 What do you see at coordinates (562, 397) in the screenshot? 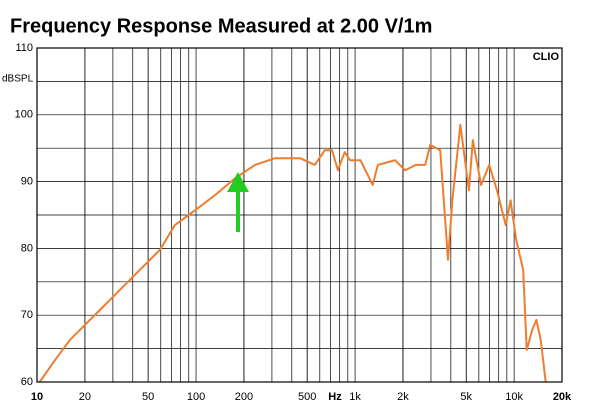
I see `x-tick-label: 20k` at bounding box center [562, 397].